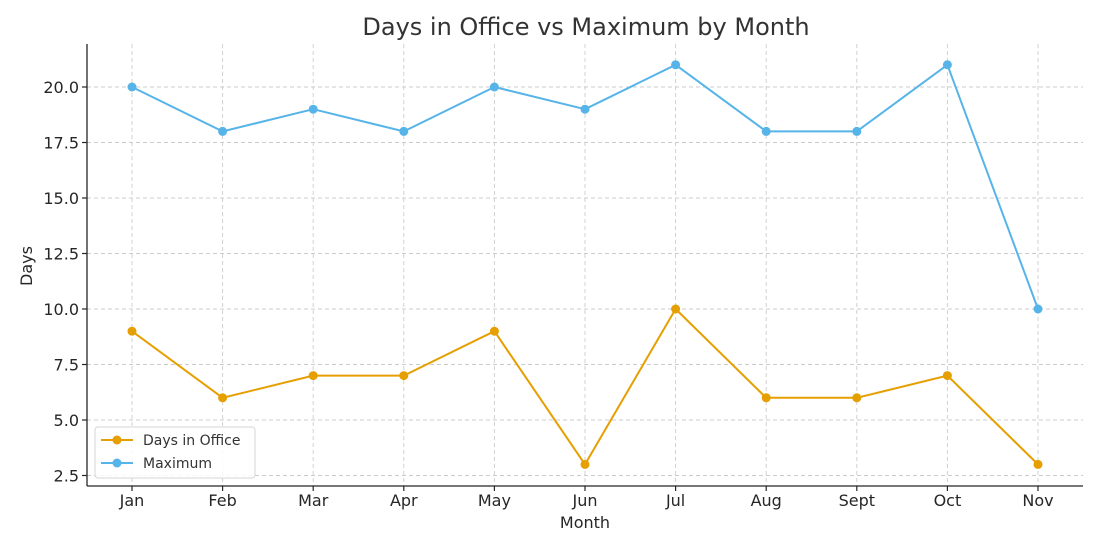 The height and width of the screenshot is (550, 1100). Describe the element at coordinates (675, 500) in the screenshot. I see `x-tick-label: Jul` at that location.